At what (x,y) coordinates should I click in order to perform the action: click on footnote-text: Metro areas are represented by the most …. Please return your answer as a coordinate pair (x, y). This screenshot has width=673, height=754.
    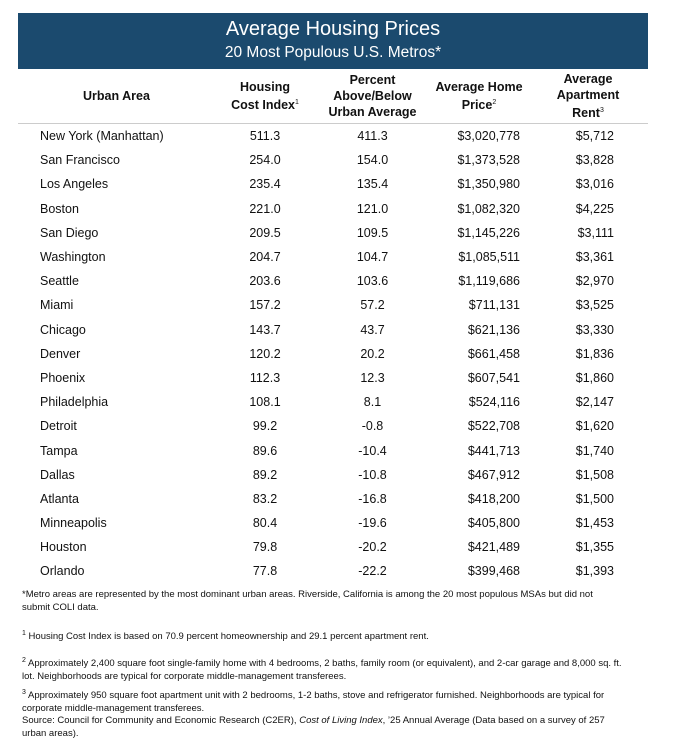
    Looking at the image, I should click on (307, 601).